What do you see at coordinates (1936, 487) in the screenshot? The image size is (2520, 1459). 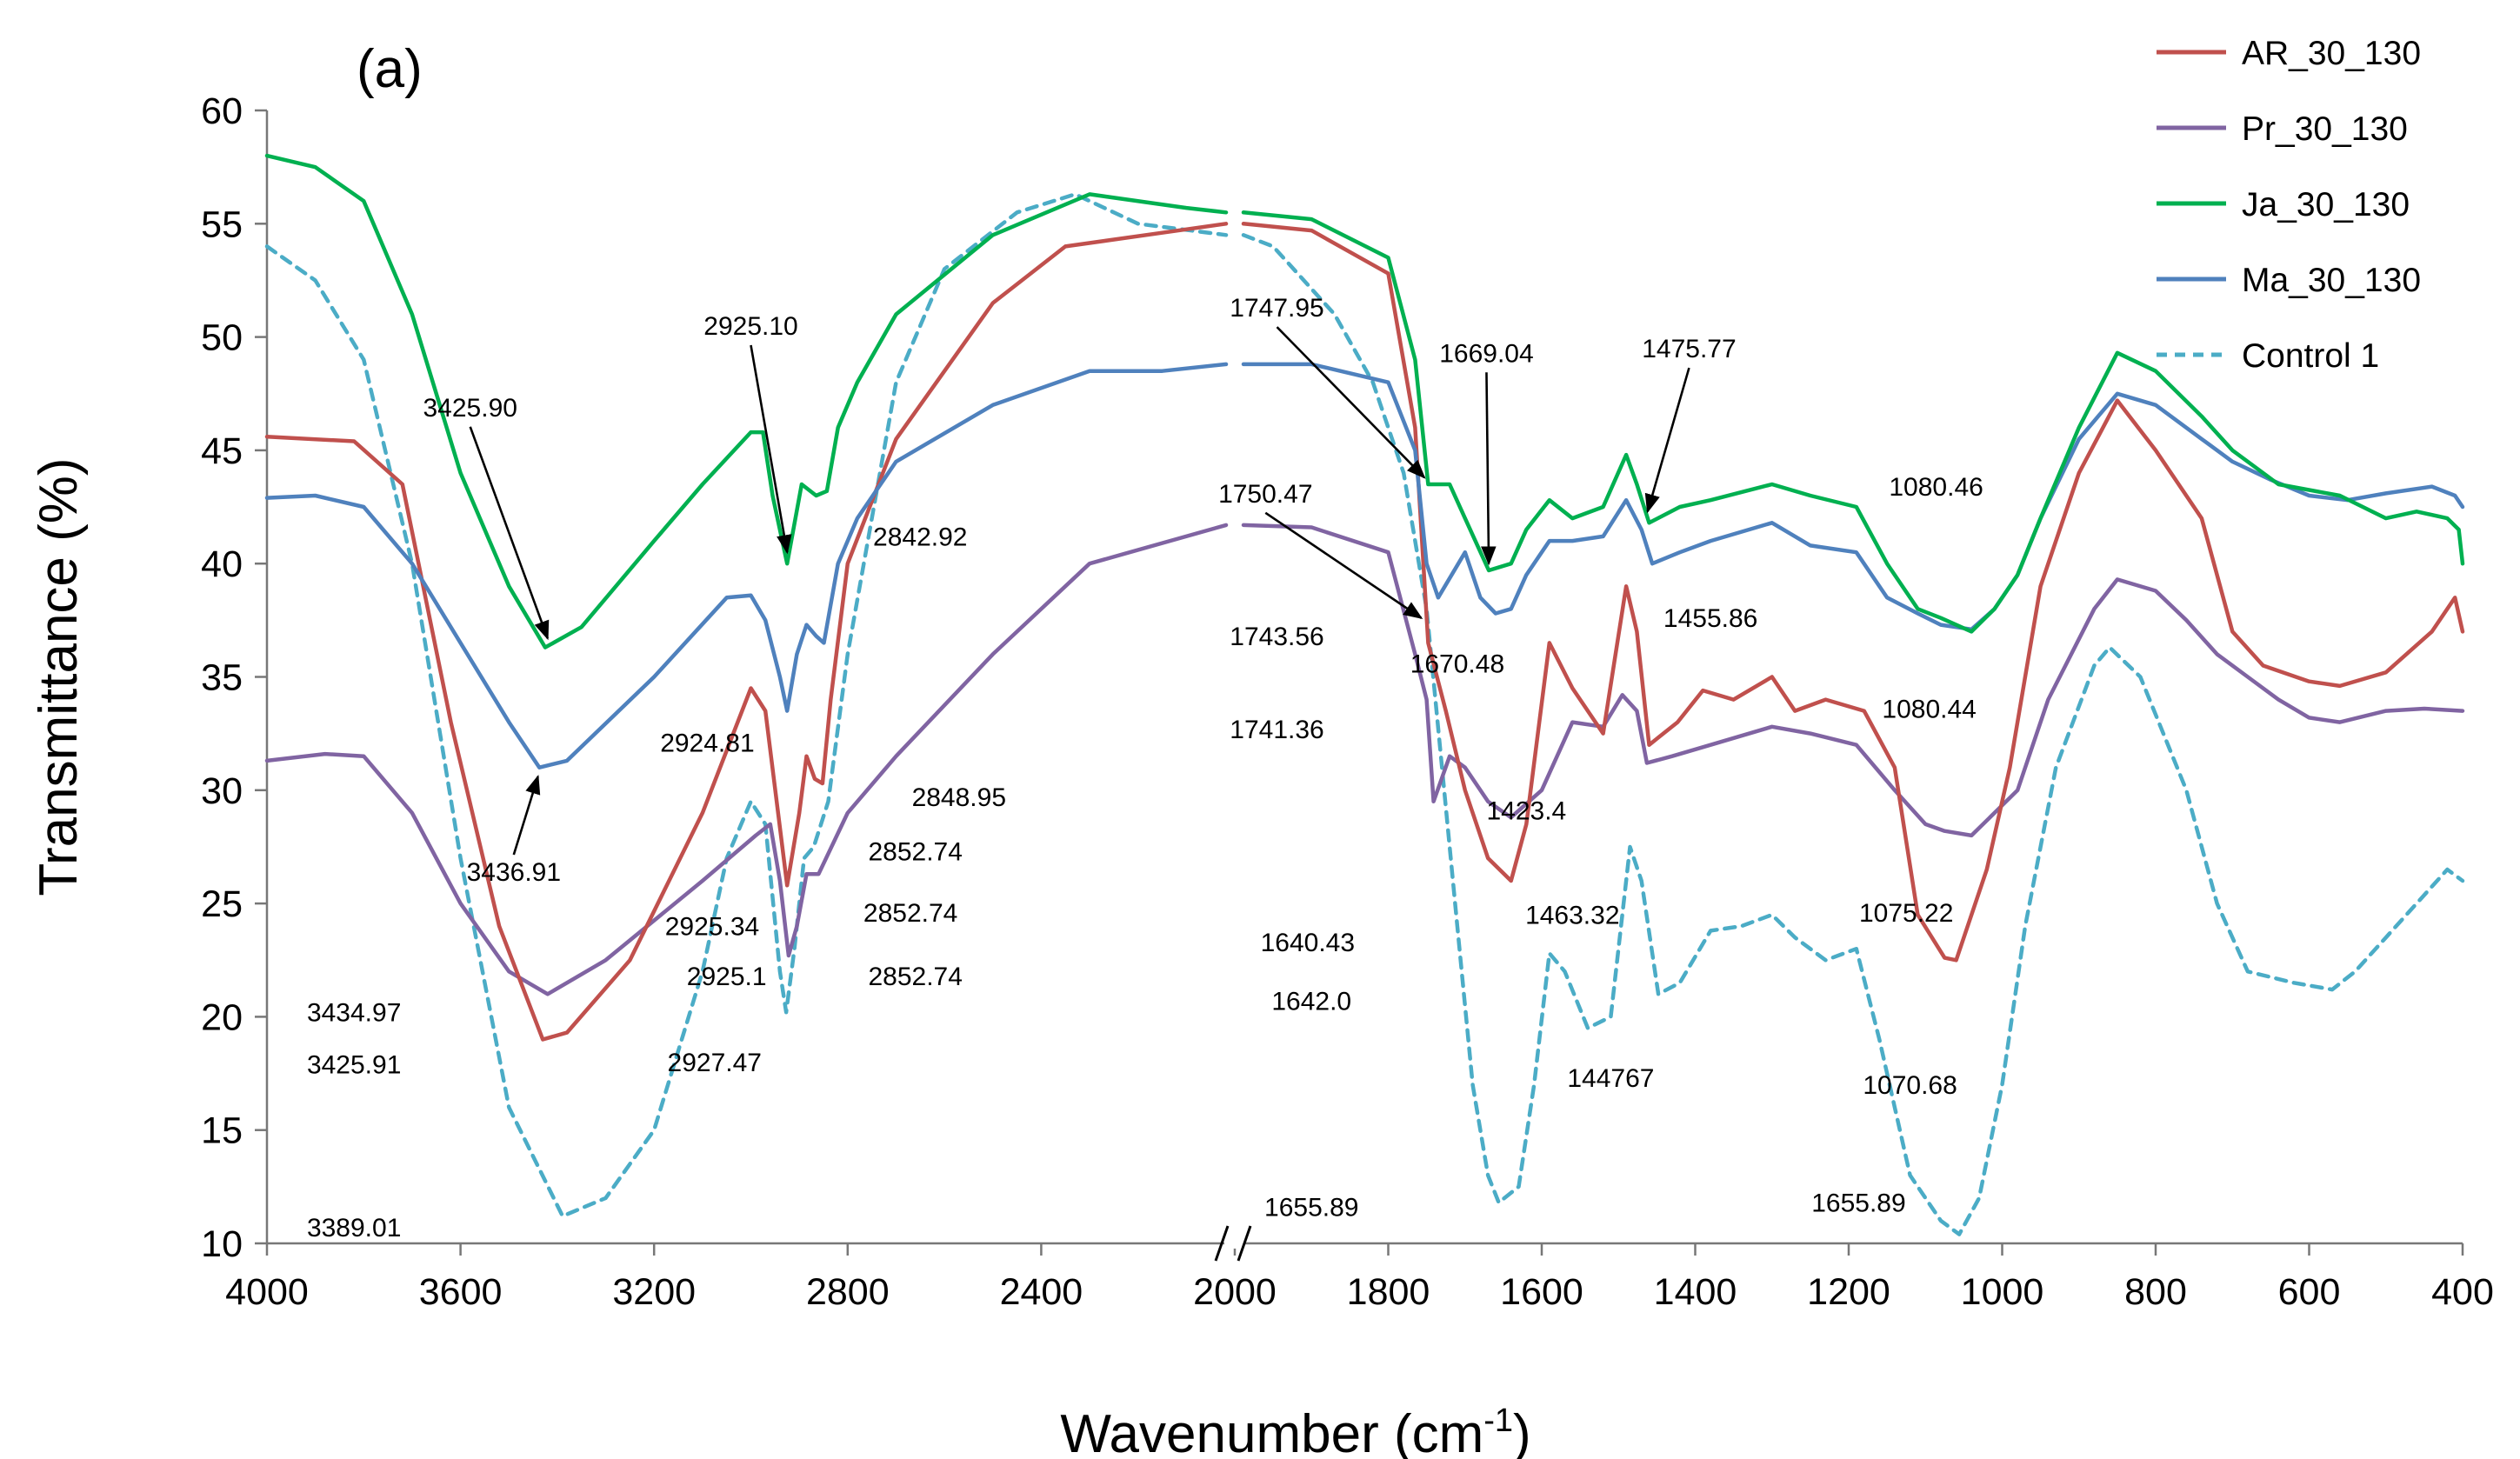 I see `peak-annotation-label: 1080.46` at bounding box center [1936, 487].